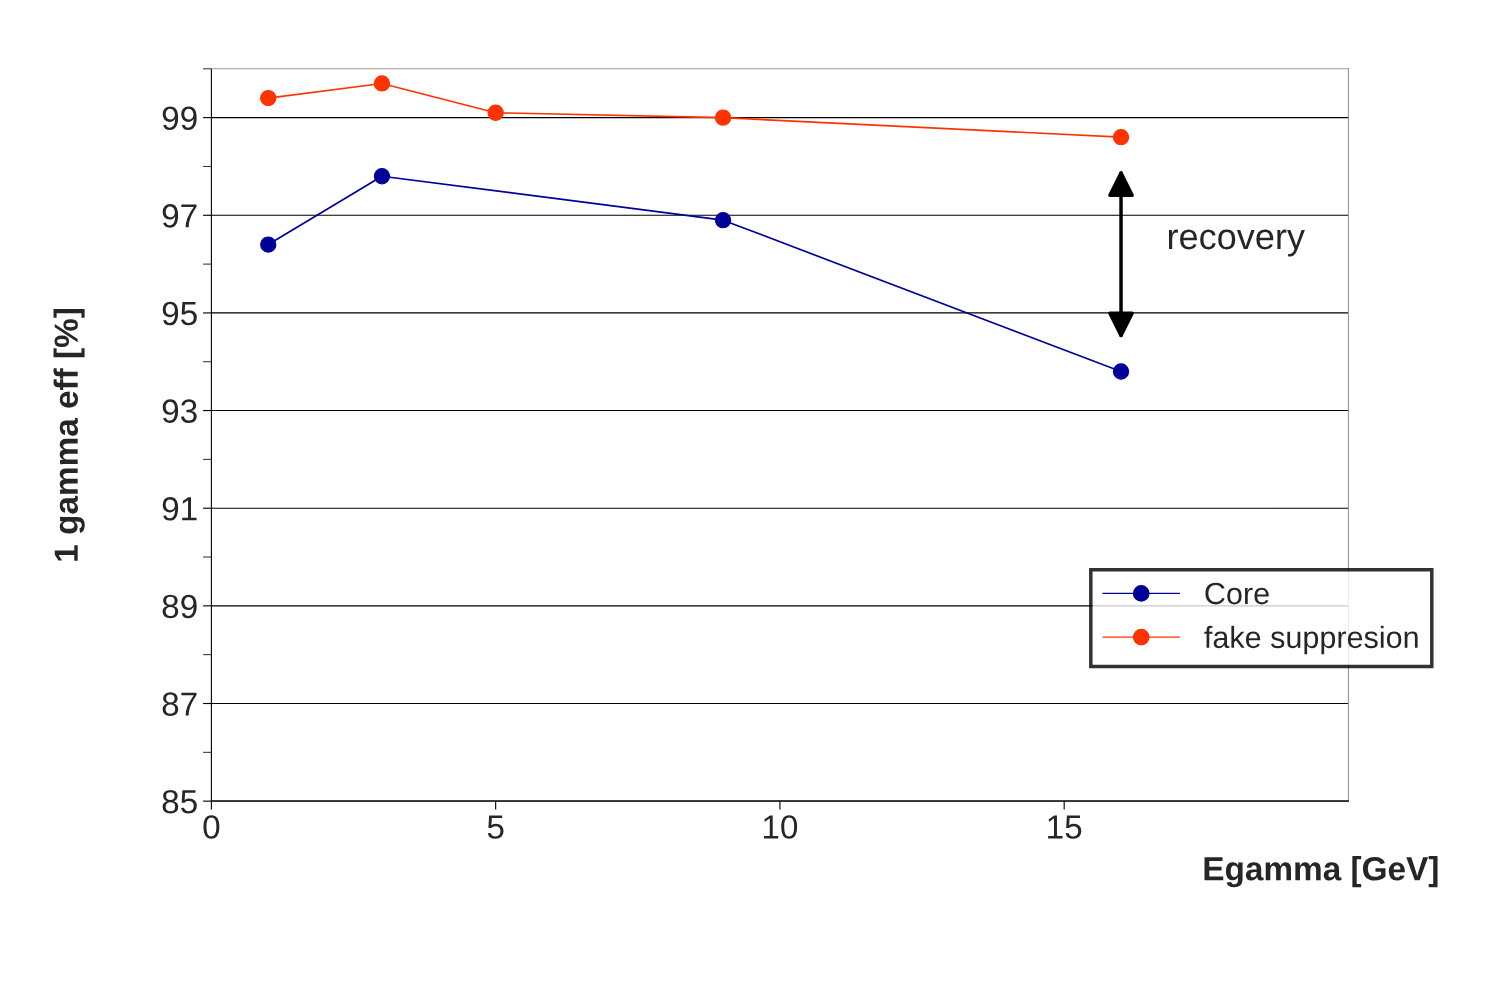  Describe the element at coordinates (179, 704) in the screenshot. I see `y-tick-label: 87` at that location.